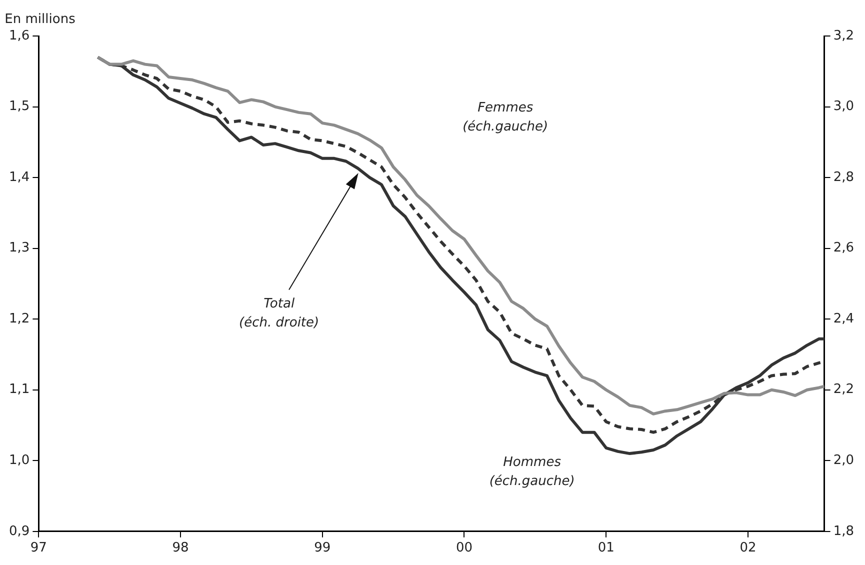 Image resolution: width=865 pixels, height=565 pixels. What do you see at coordinates (38, 548) in the screenshot?
I see `x-tick-label: 97` at bounding box center [38, 548].